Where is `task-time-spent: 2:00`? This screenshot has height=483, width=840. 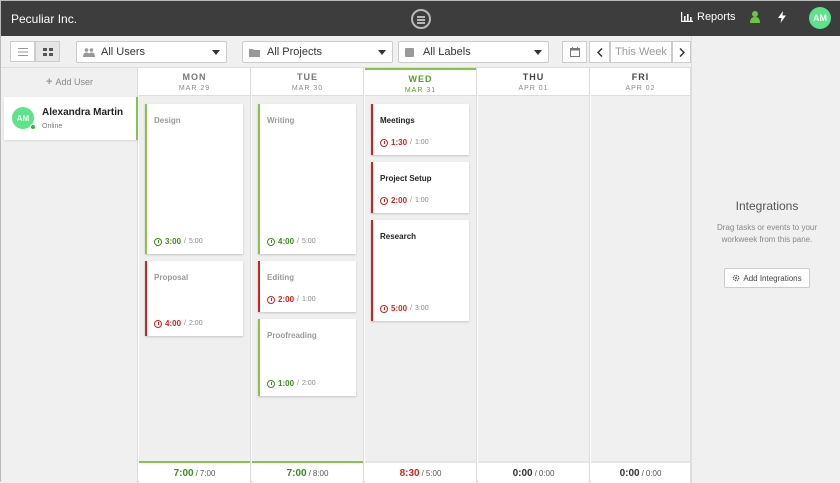
task-time-spent: 2:00 is located at coordinates (399, 200).